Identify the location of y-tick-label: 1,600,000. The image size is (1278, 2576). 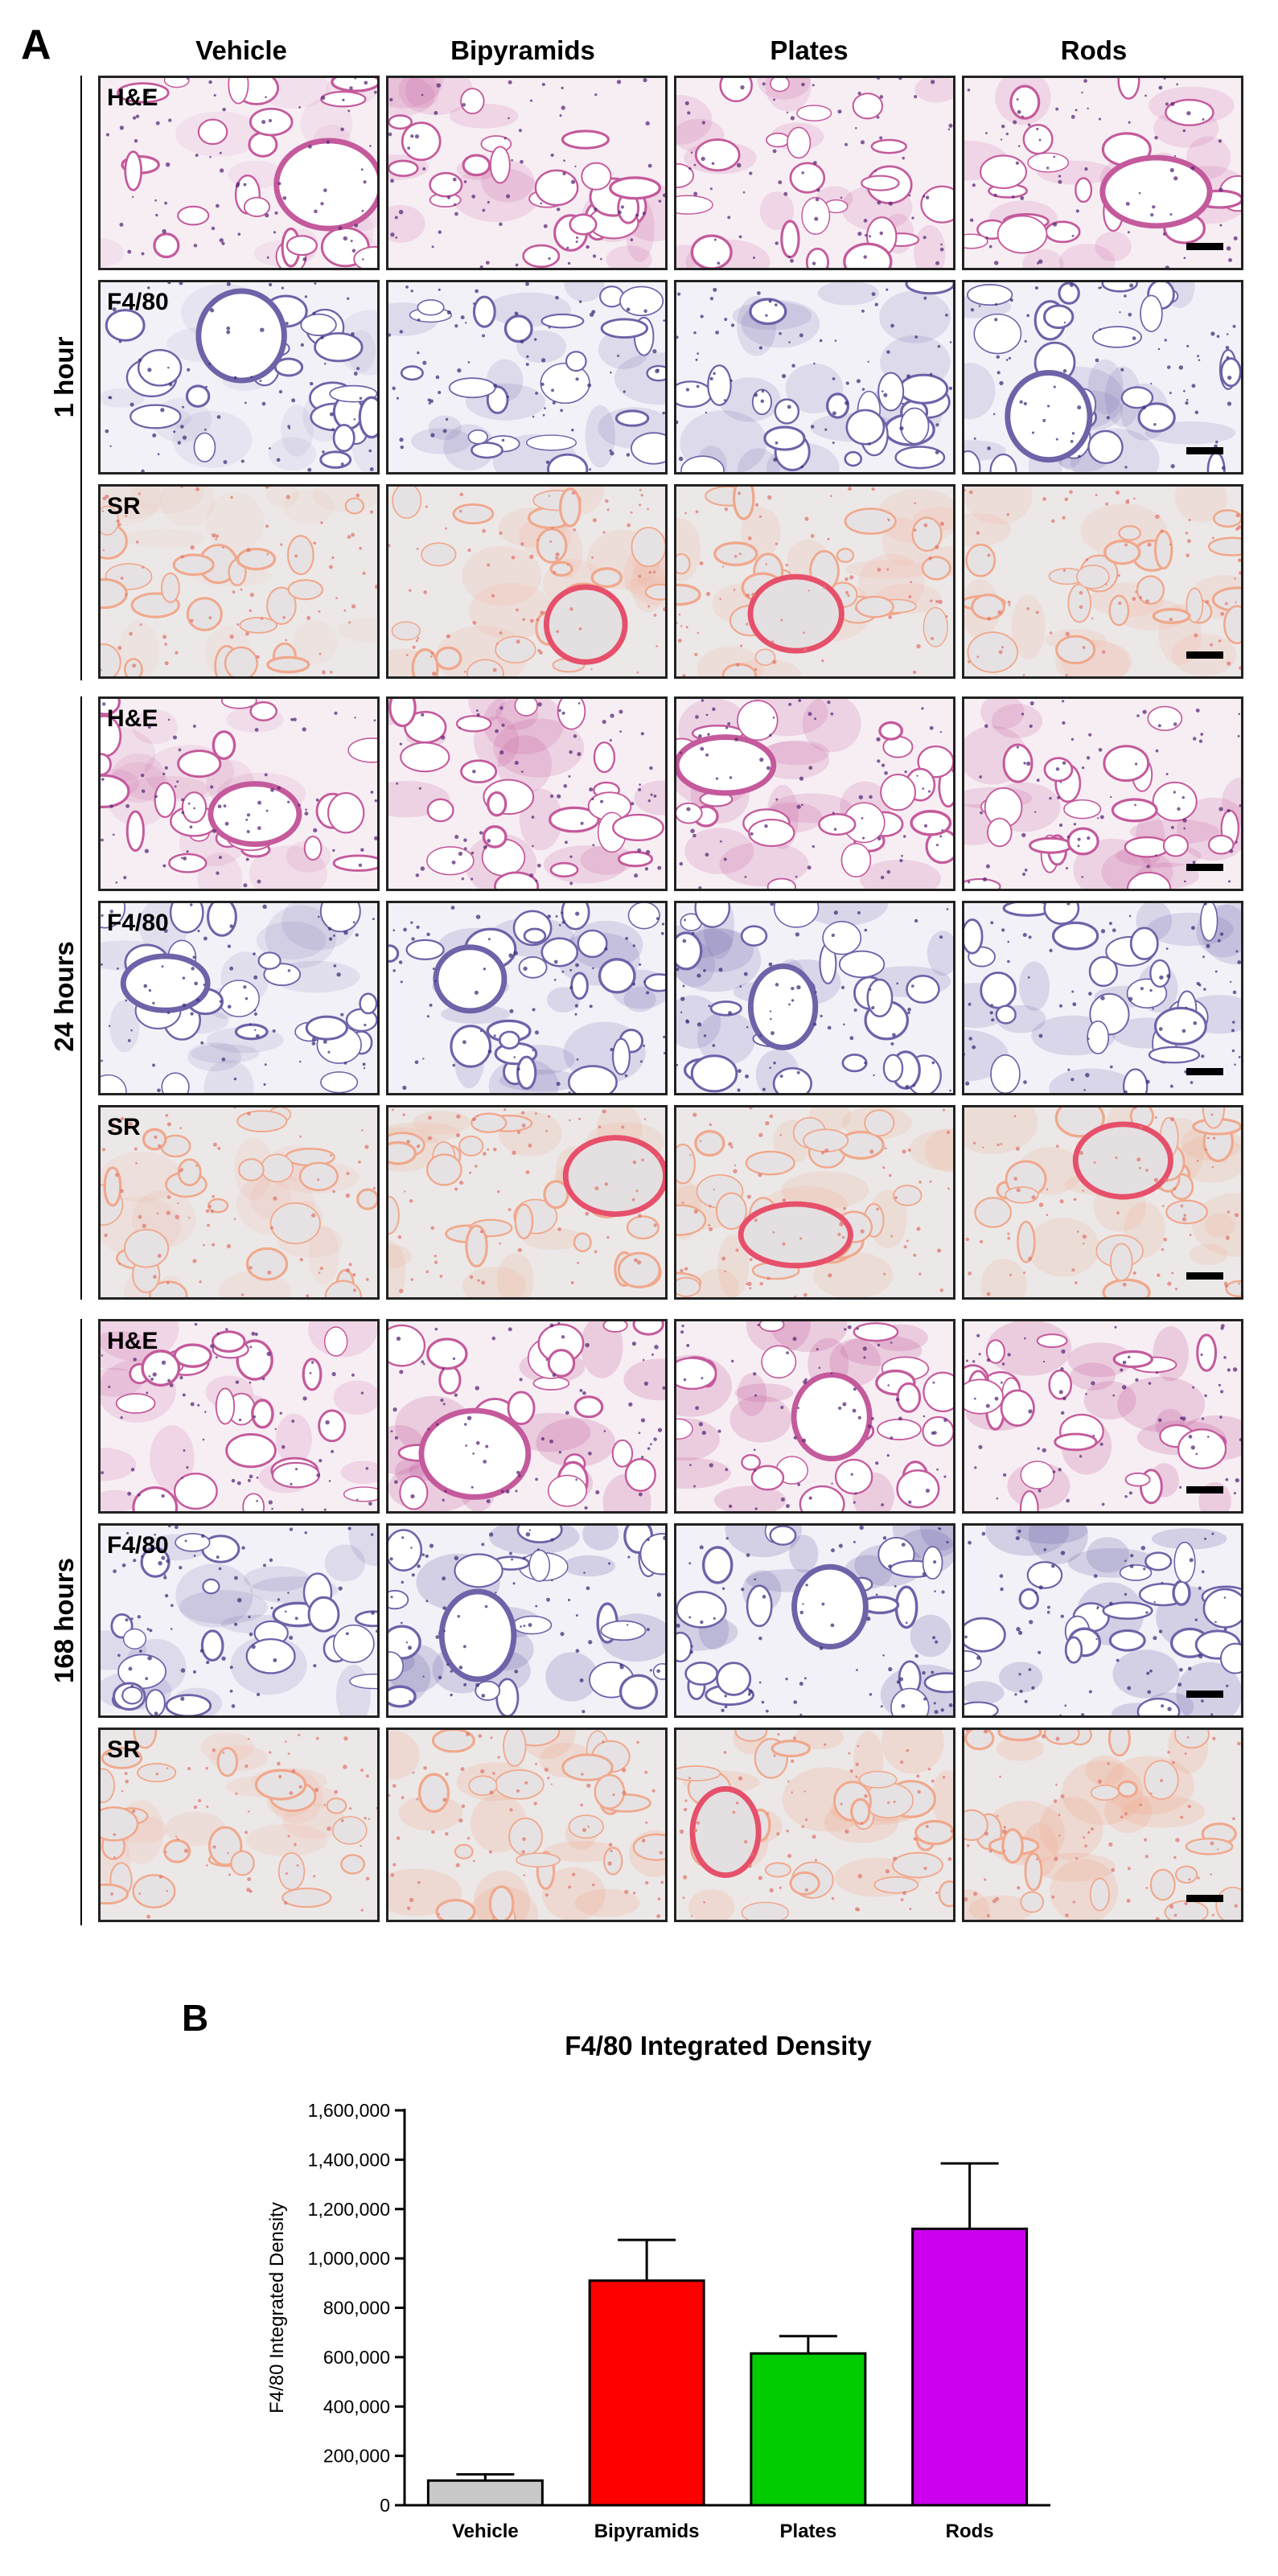
(349, 2110).